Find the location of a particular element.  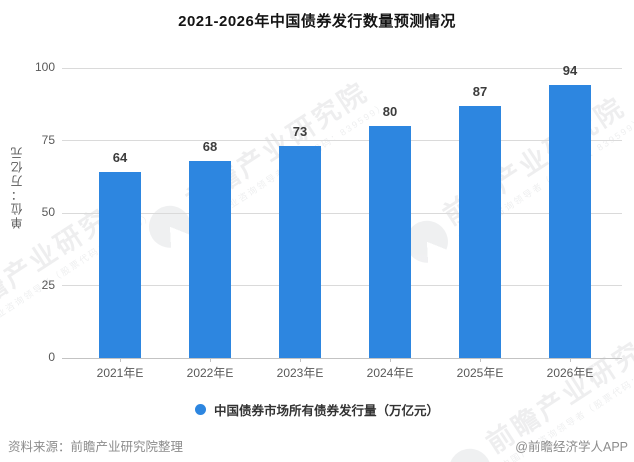

y-tick-label: 75 is located at coordinates (48, 139).